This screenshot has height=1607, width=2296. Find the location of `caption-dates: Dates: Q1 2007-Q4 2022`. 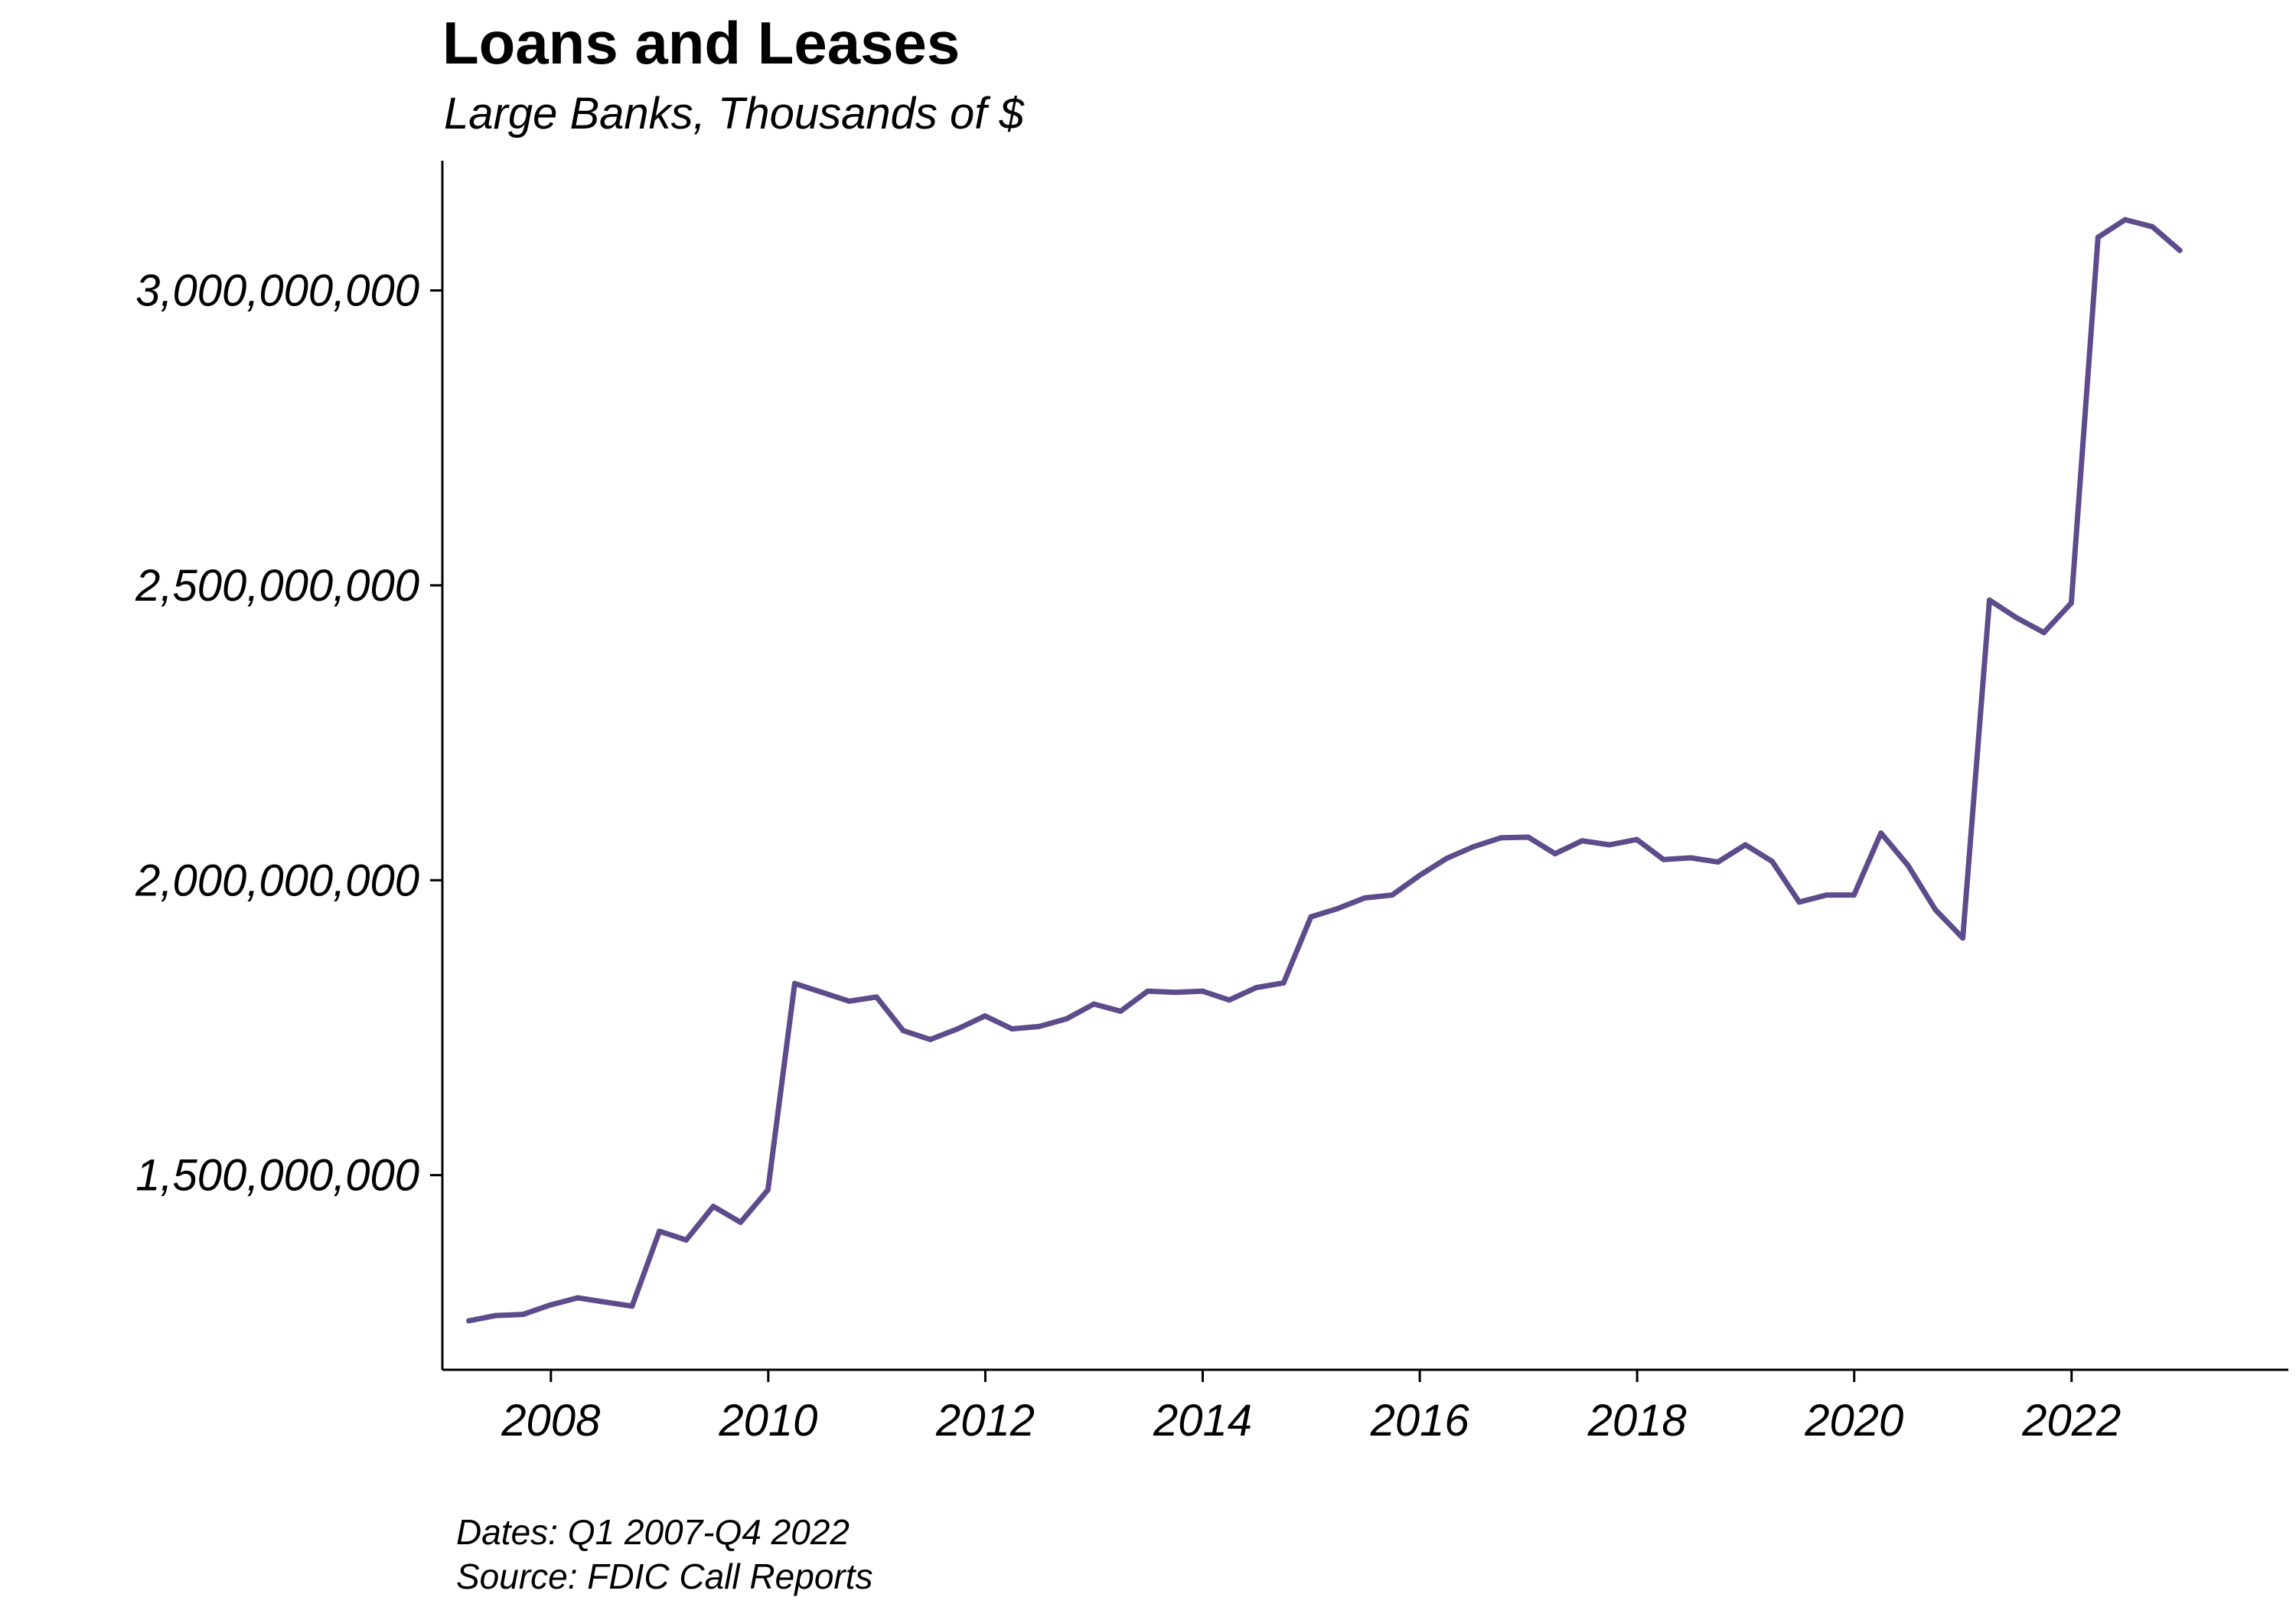

caption-dates: Dates: Q1 2007-Q4 2022 is located at coordinates (653, 1532).